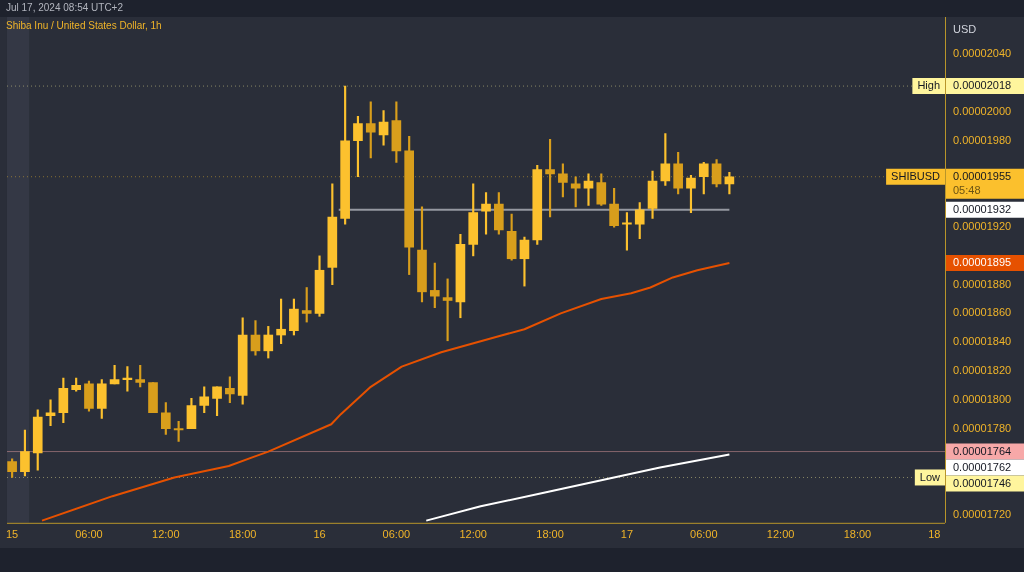 The height and width of the screenshot is (572, 1024). What do you see at coordinates (982, 341) in the screenshot?
I see `y-tick-label: 0.00001840` at bounding box center [982, 341].